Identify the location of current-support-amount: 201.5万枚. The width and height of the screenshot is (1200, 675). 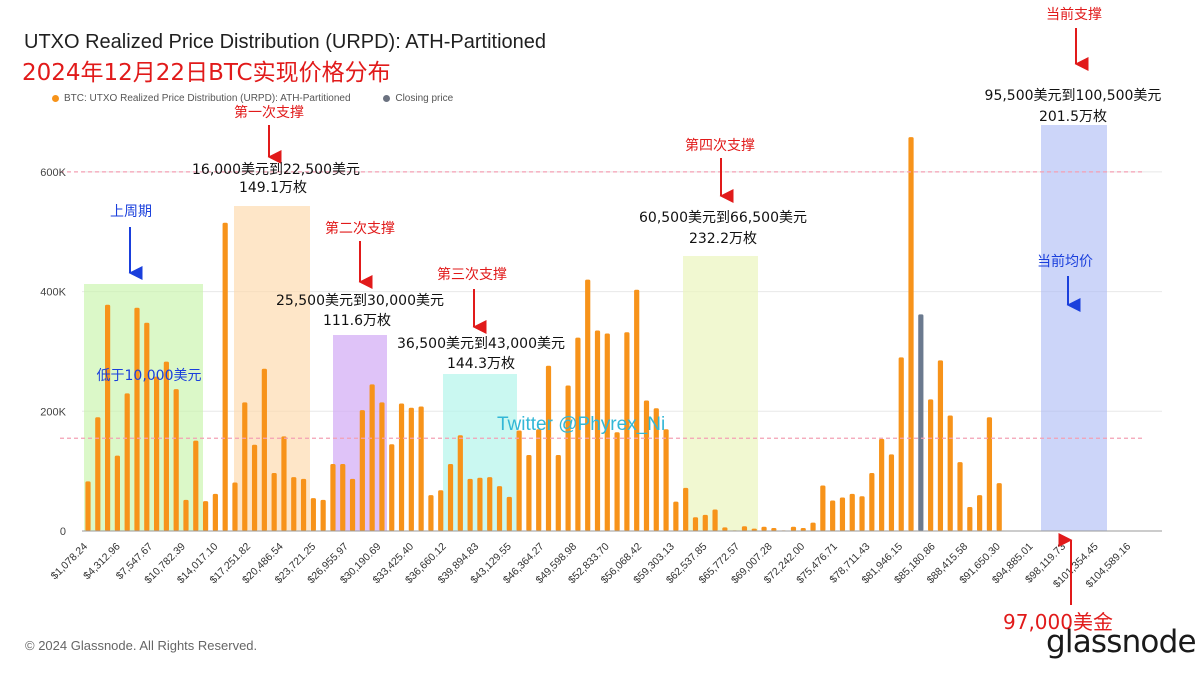
(1073, 117).